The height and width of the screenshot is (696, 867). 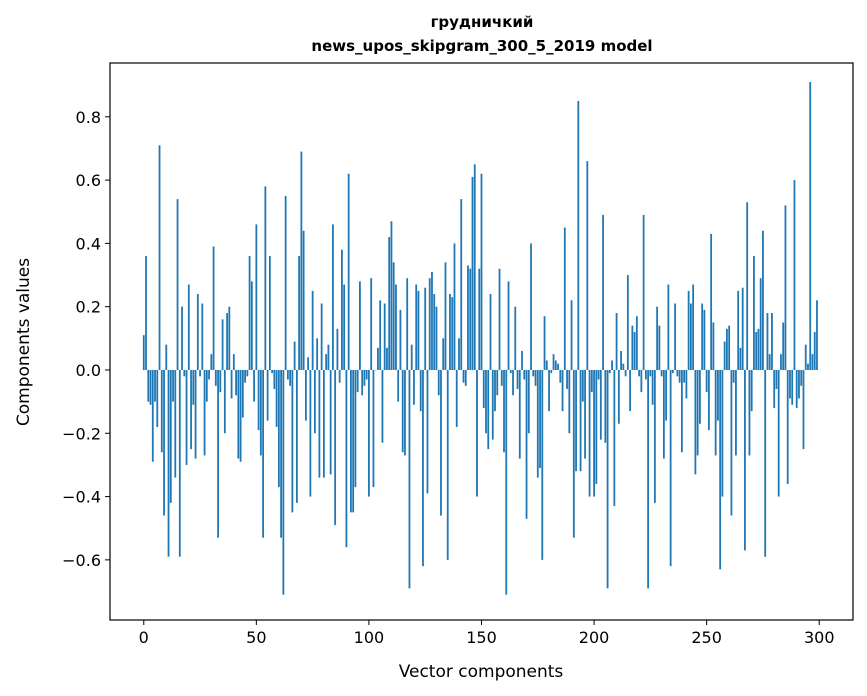 What do you see at coordinates (24, 342) in the screenshot?
I see `y-axis-label: Components values` at bounding box center [24, 342].